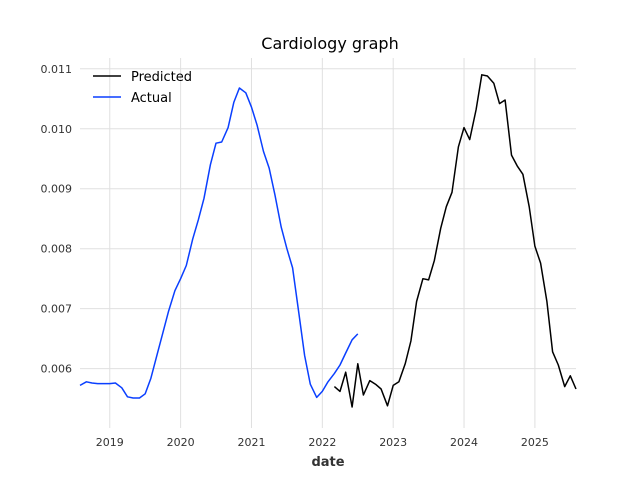 The width and height of the screenshot is (640, 480). Describe the element at coordinates (110, 442) in the screenshot. I see `x-tick-label: 2019` at that location.